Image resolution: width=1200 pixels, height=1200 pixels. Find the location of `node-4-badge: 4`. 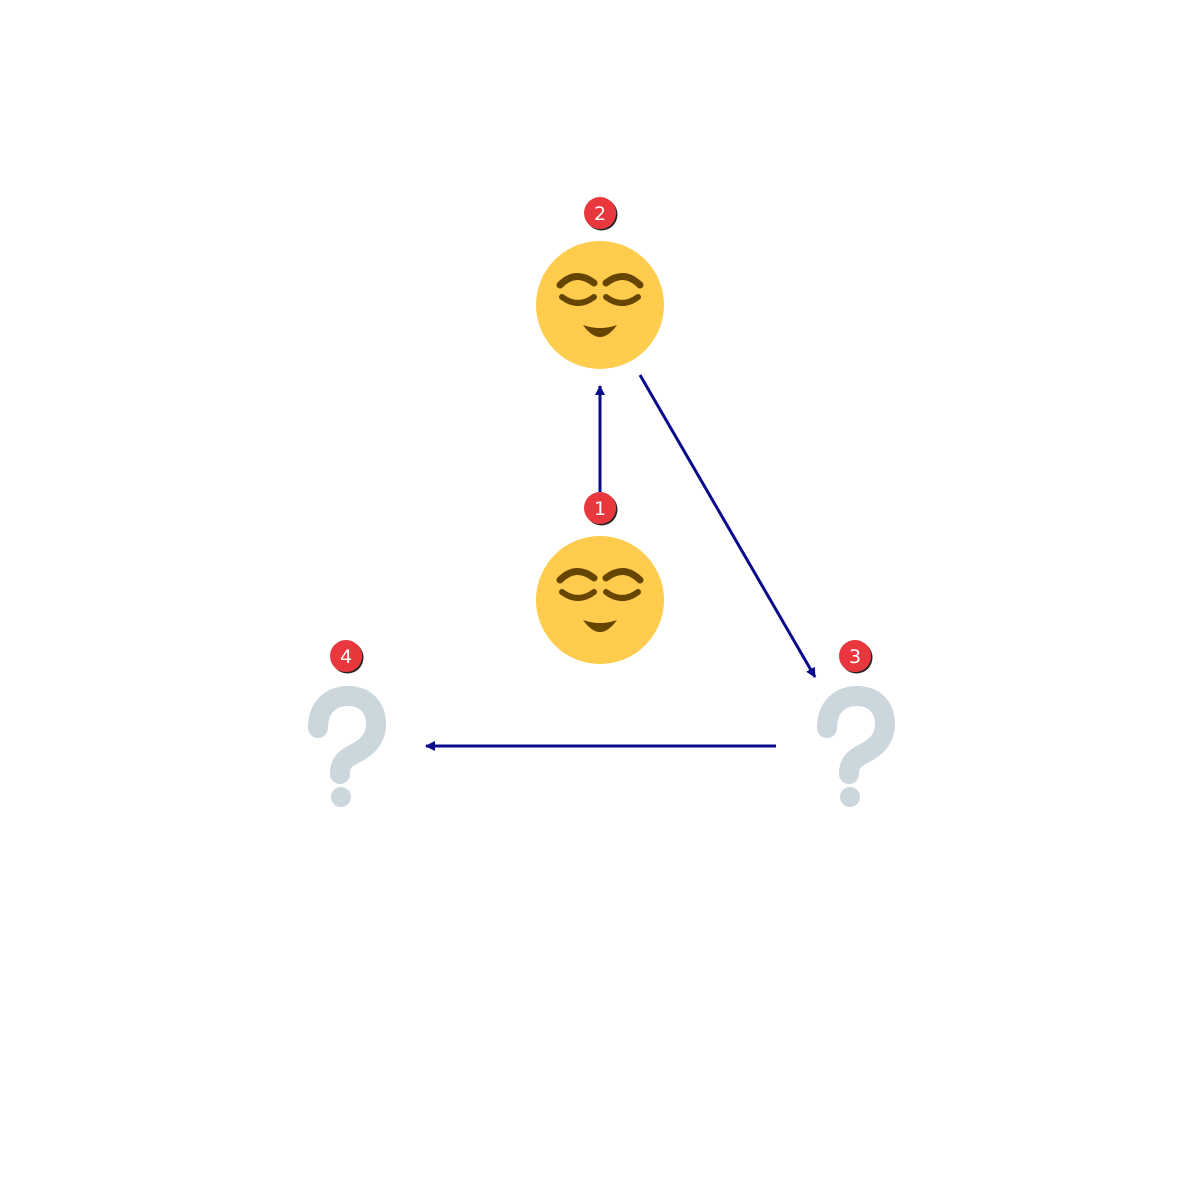

node-4-badge: 4 is located at coordinates (346, 656).